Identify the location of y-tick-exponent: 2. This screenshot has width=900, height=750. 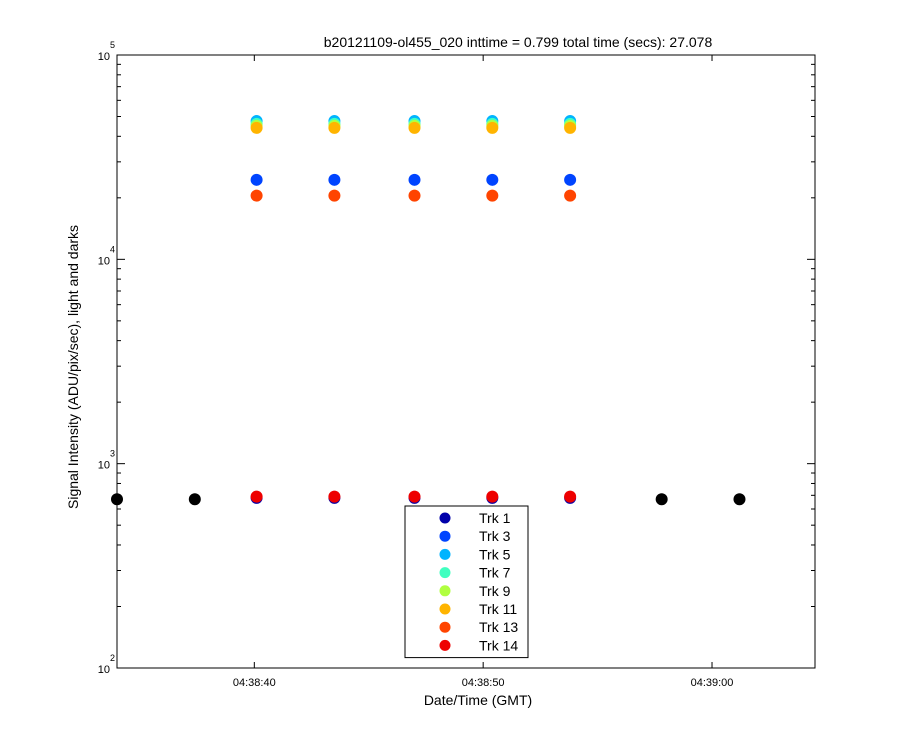
(112, 658).